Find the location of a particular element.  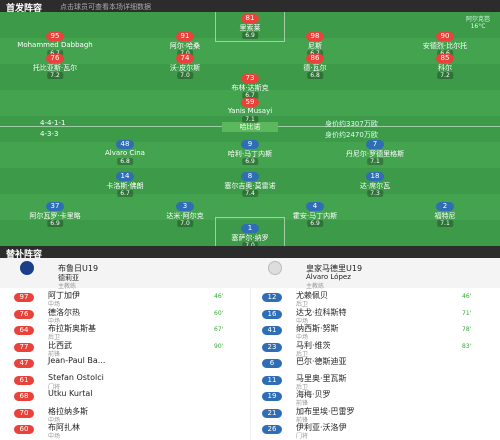

player-name: 福特尼 is located at coordinates (445, 216).